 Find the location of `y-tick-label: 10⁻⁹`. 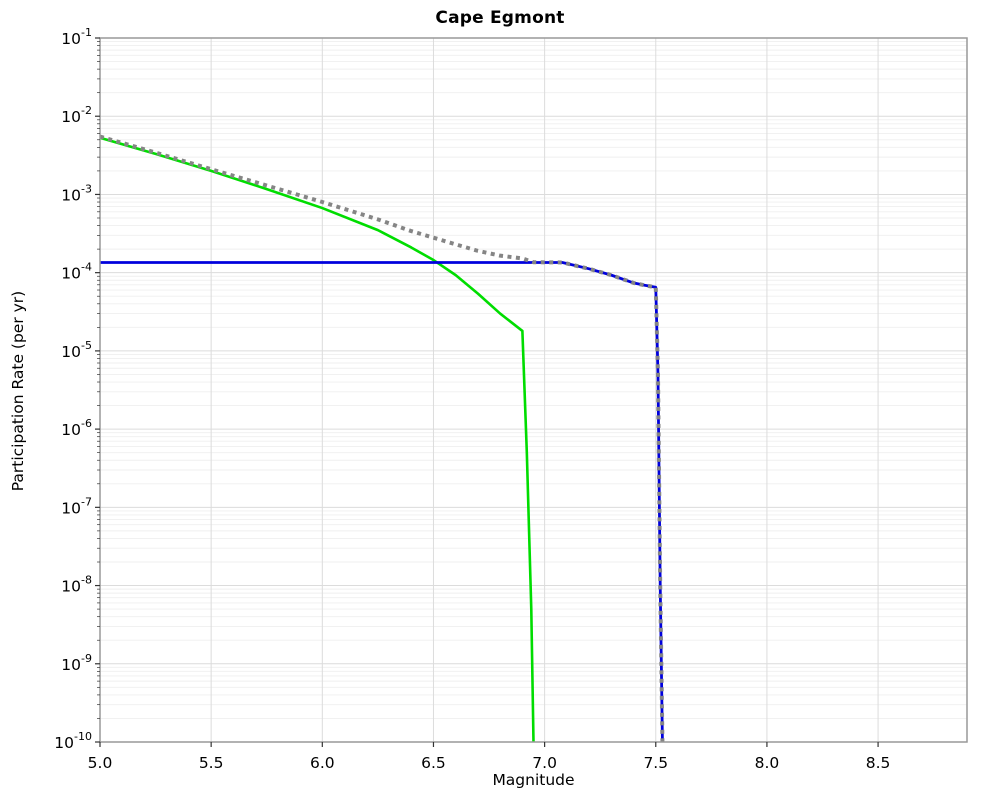

y-tick-label: 10⁻⁹ is located at coordinates (76, 663).